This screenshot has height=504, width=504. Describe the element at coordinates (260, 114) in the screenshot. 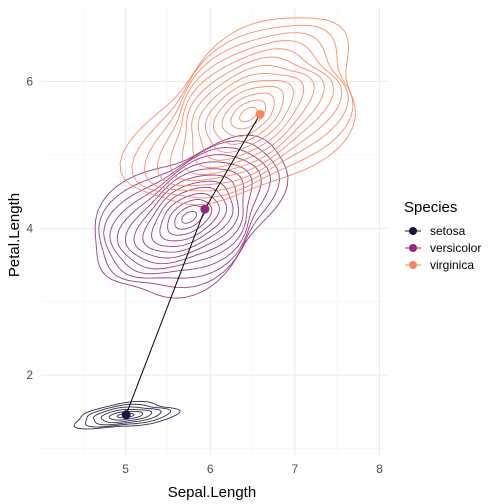

I see `virginica-mean-point` at that location.